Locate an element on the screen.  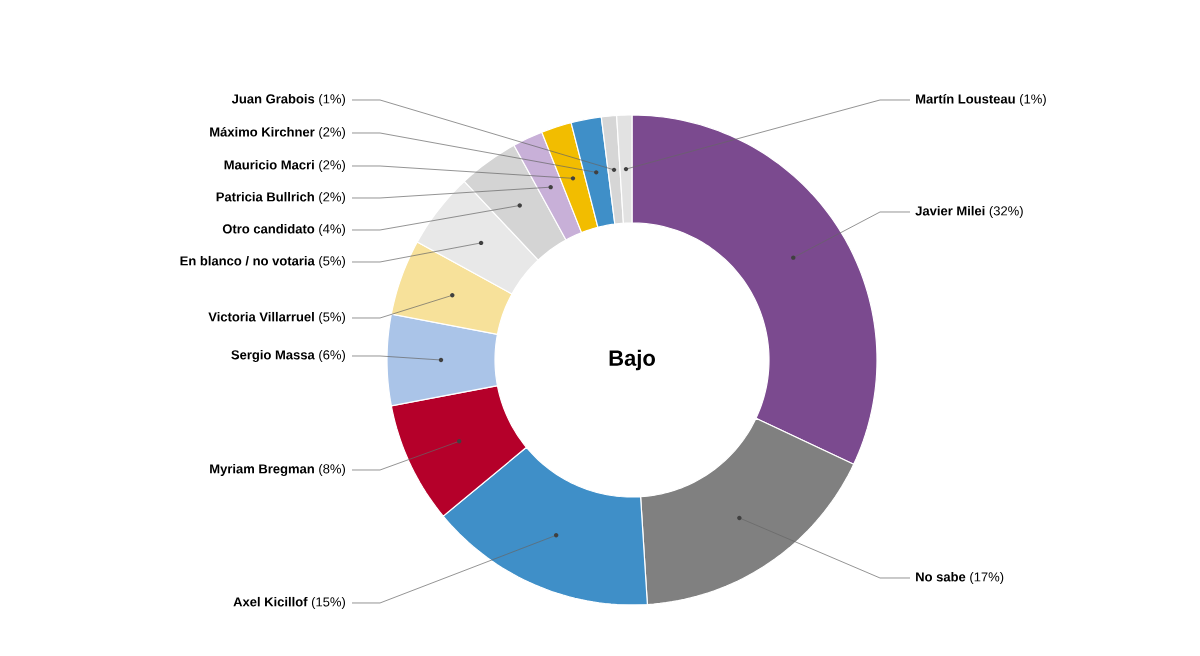
slice-label: Myriam Bregman is located at coordinates (262, 470).